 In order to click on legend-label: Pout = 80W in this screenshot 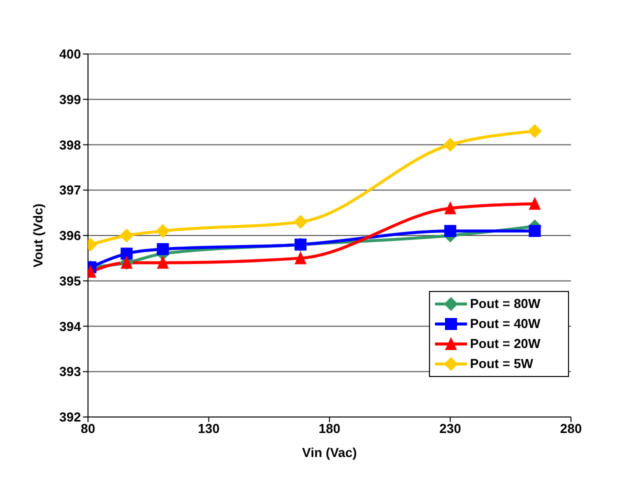, I will do `click(505, 304)`.